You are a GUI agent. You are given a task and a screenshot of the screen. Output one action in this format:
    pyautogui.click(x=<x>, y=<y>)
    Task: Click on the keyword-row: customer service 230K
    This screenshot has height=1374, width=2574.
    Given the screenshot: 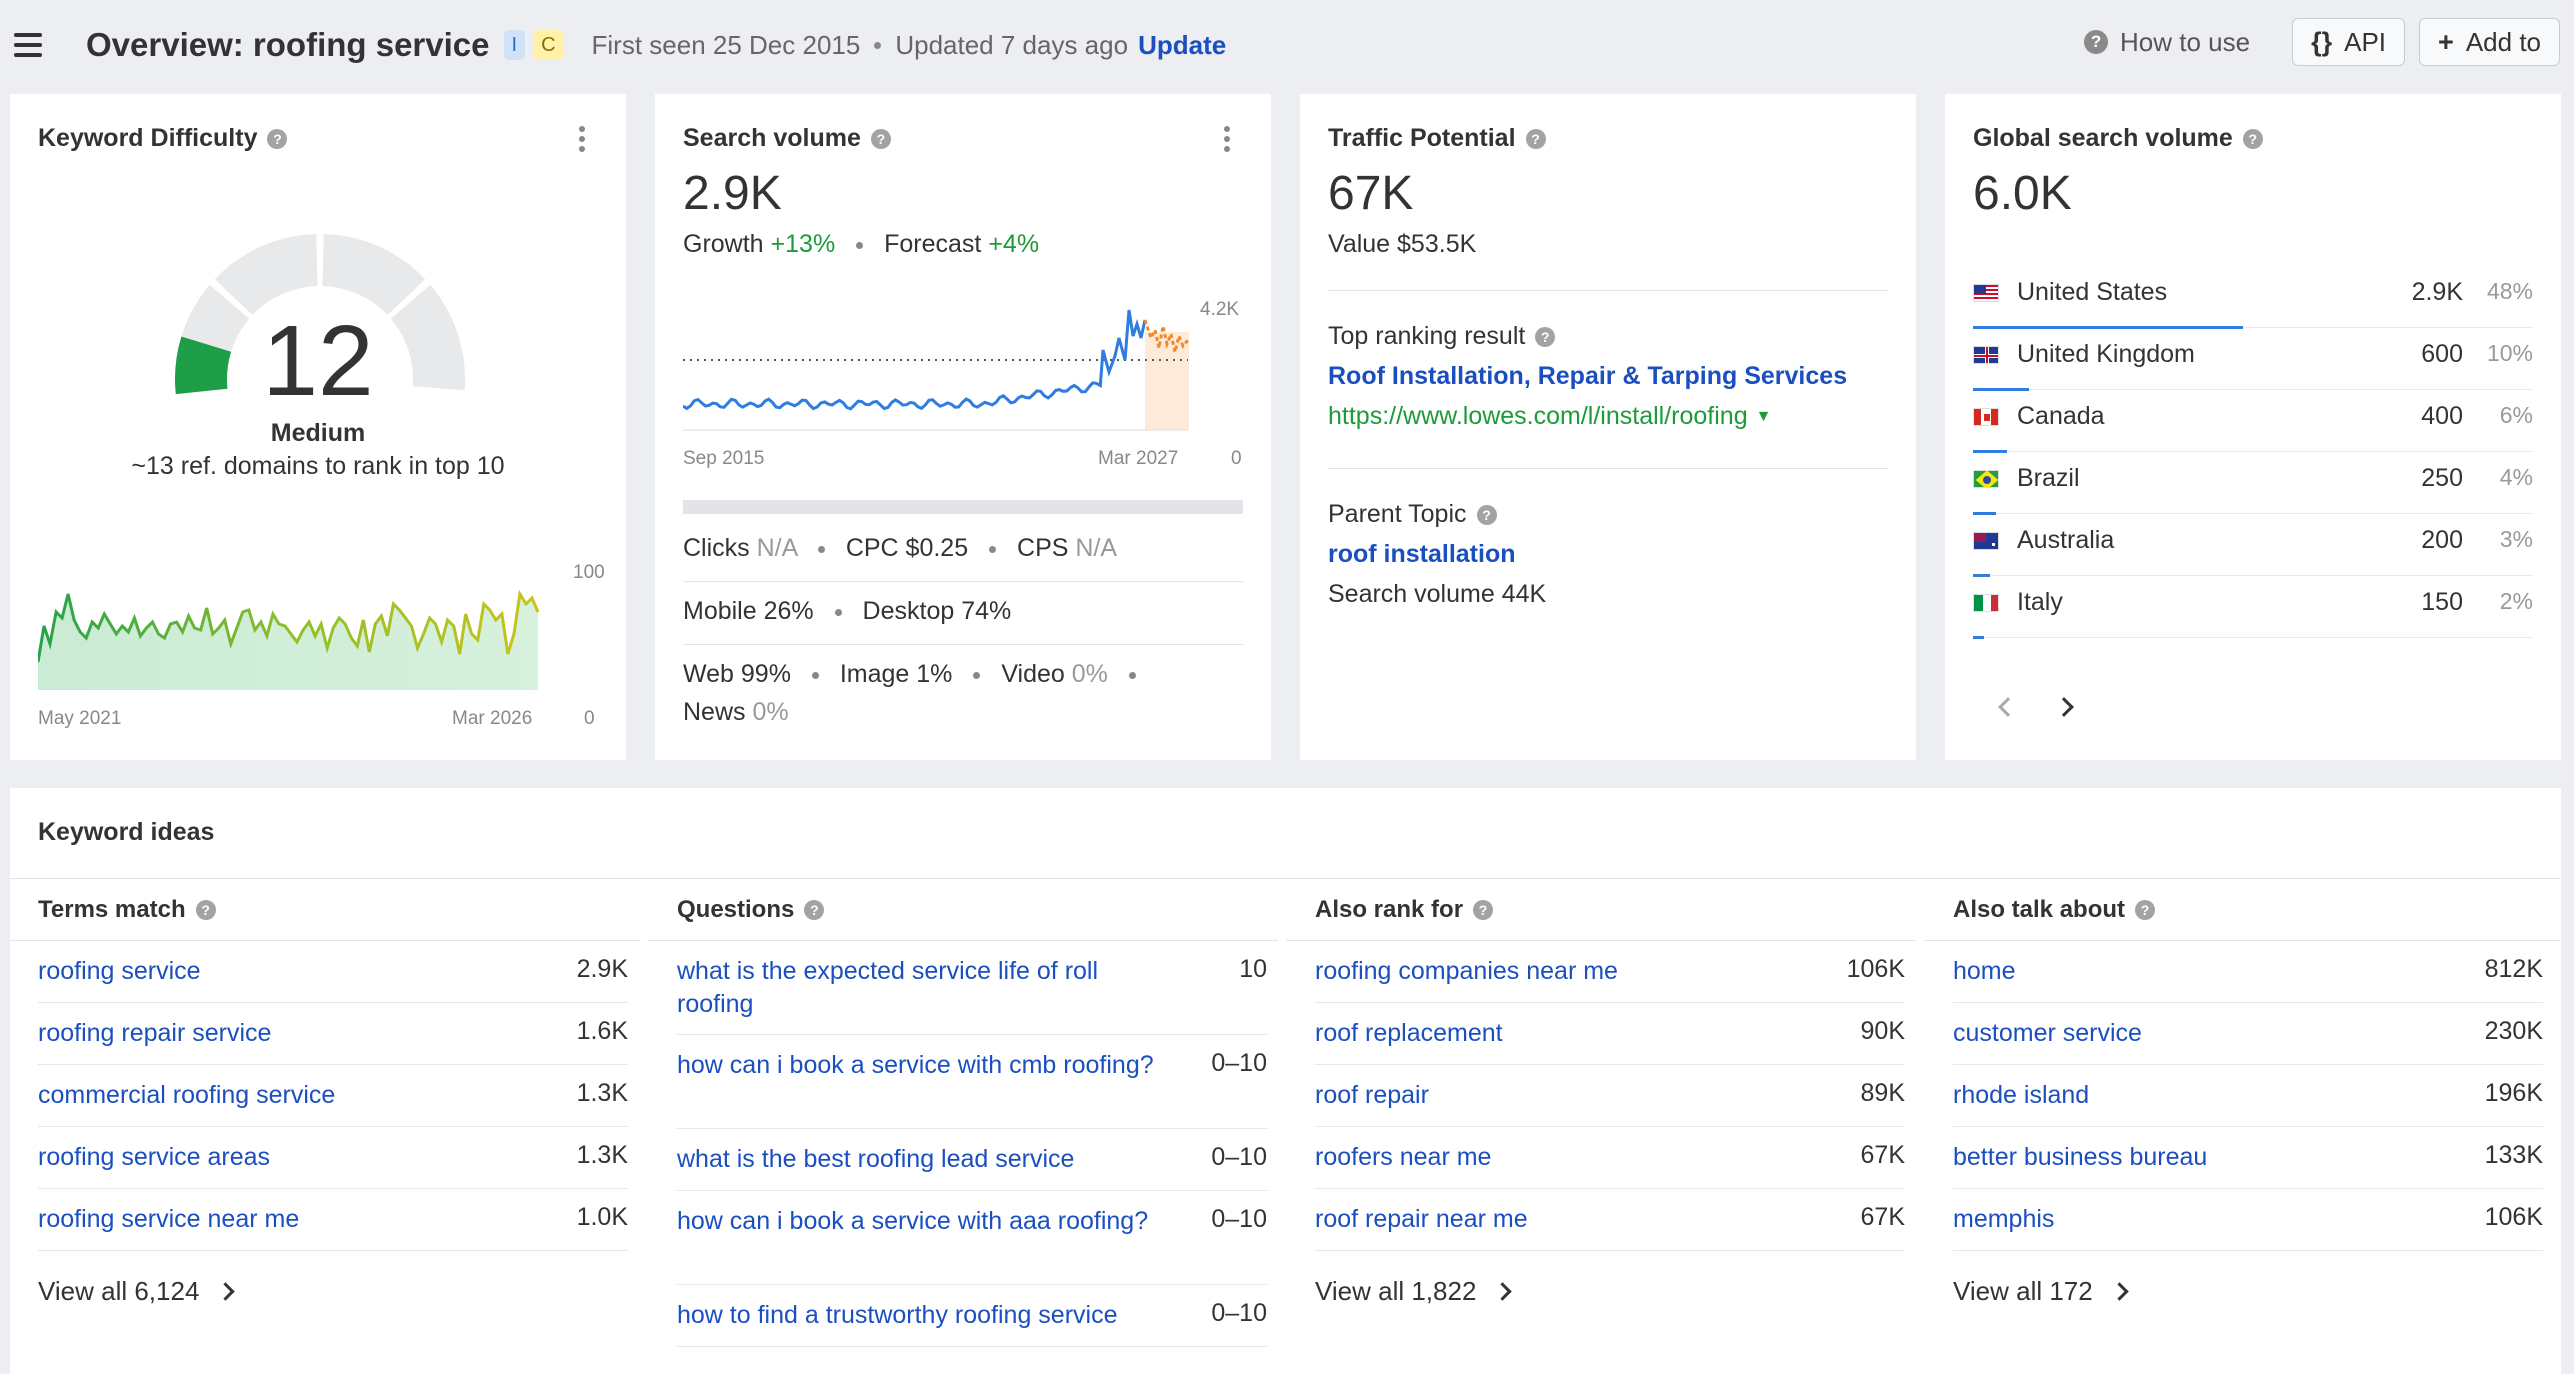 What is the action you would take?
    pyautogui.click(x=2248, y=1034)
    